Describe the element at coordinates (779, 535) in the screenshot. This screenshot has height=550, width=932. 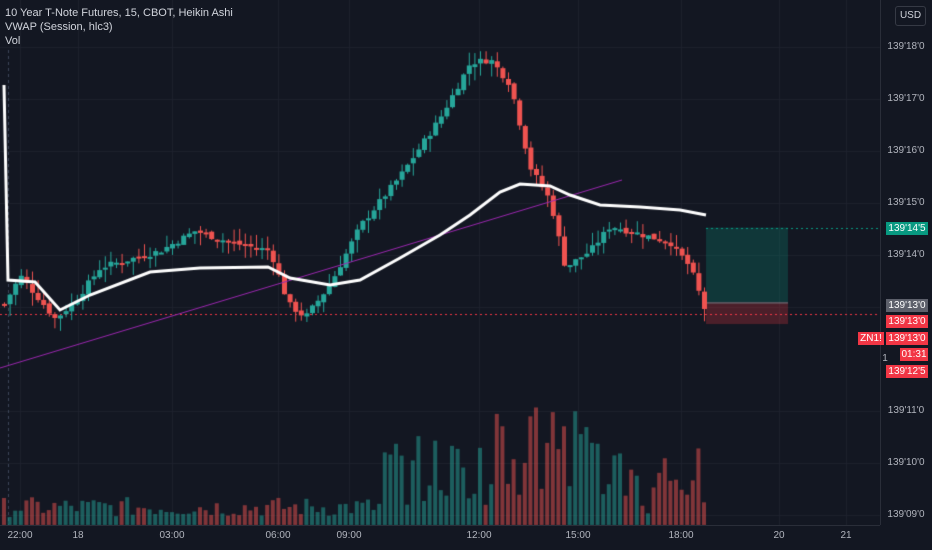
I see `time-tick-label: 20` at that location.